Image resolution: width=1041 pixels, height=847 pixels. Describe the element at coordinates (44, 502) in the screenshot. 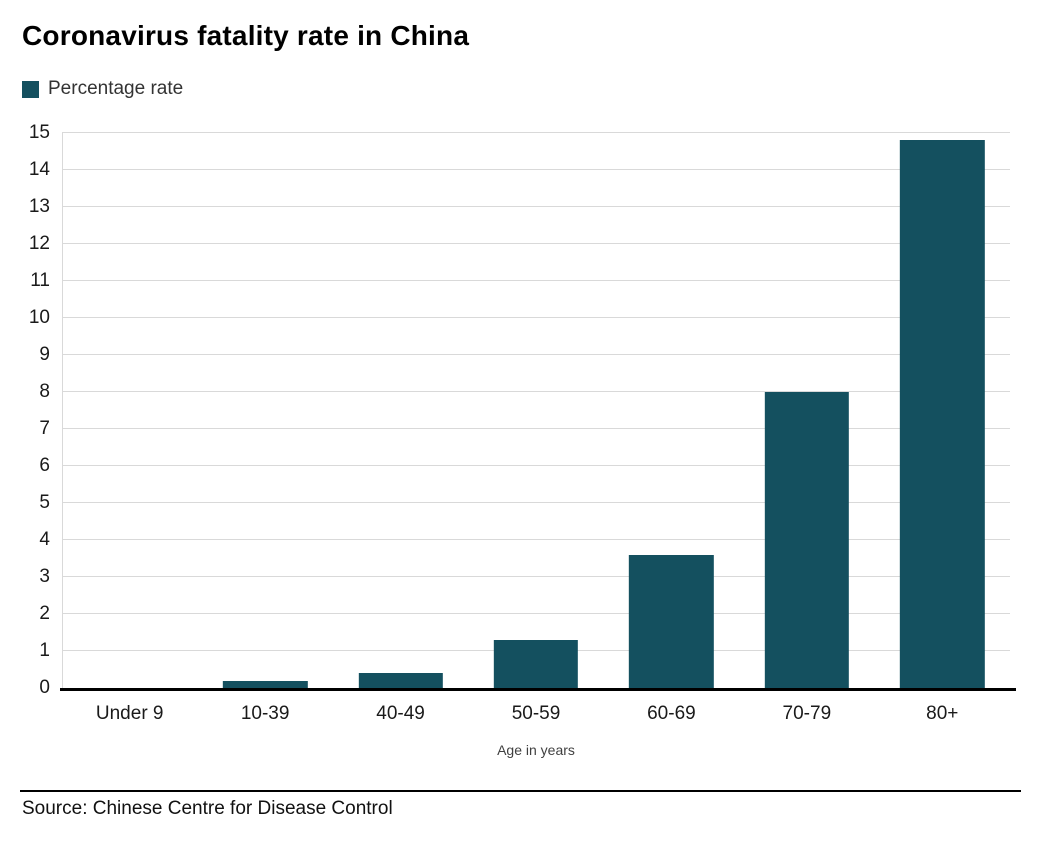

I see `y-tick-label: 5` at that location.